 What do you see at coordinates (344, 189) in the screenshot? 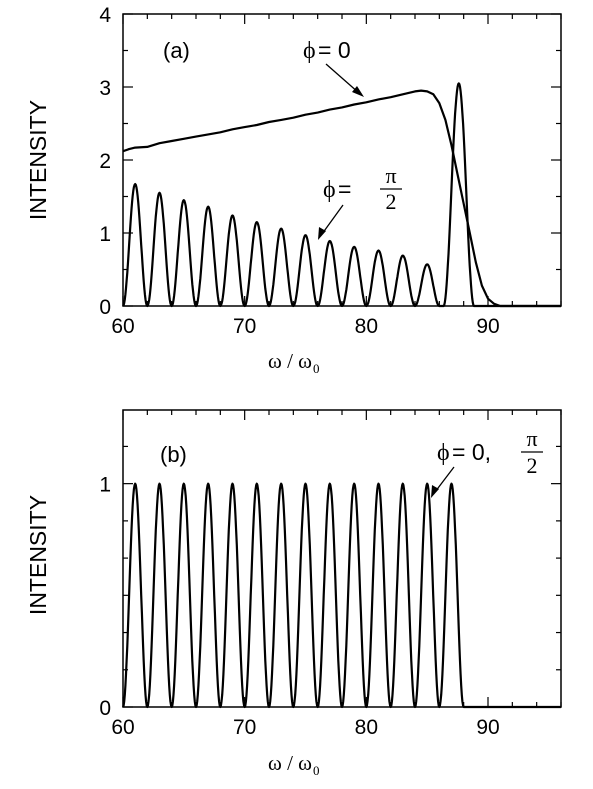
I see `annotation-phi-pi-2-eq: =` at bounding box center [344, 189].